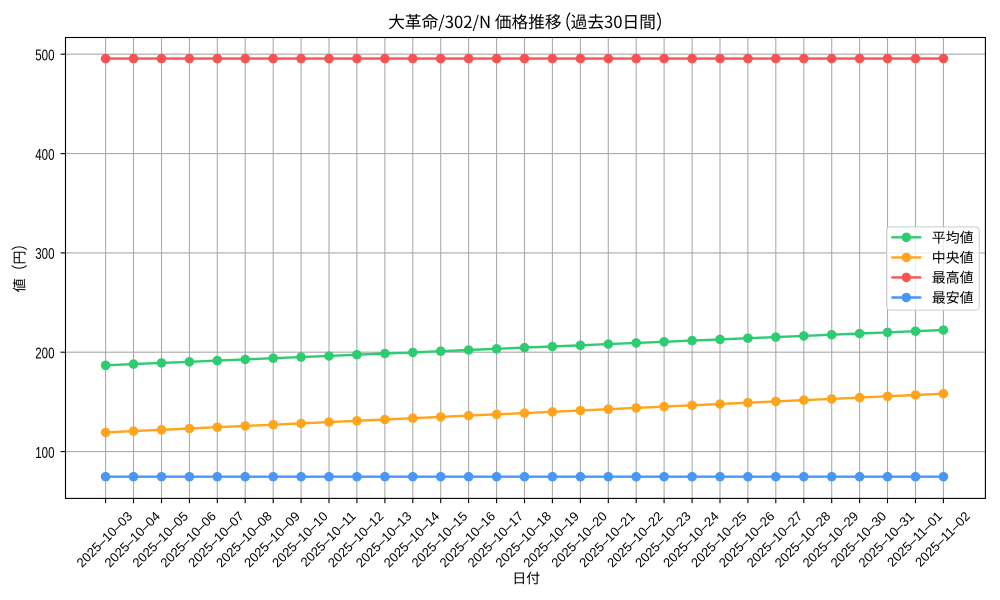 The height and width of the screenshot is (600, 1000). What do you see at coordinates (44, 154) in the screenshot?
I see `svg-text: 400` at bounding box center [44, 154].